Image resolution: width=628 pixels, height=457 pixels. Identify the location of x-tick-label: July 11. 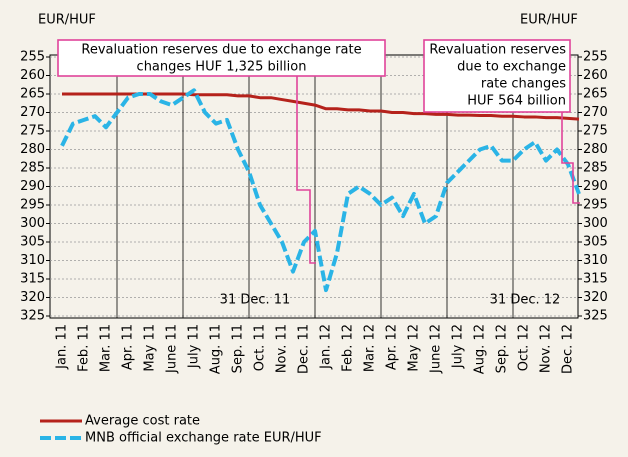
(194, 346).